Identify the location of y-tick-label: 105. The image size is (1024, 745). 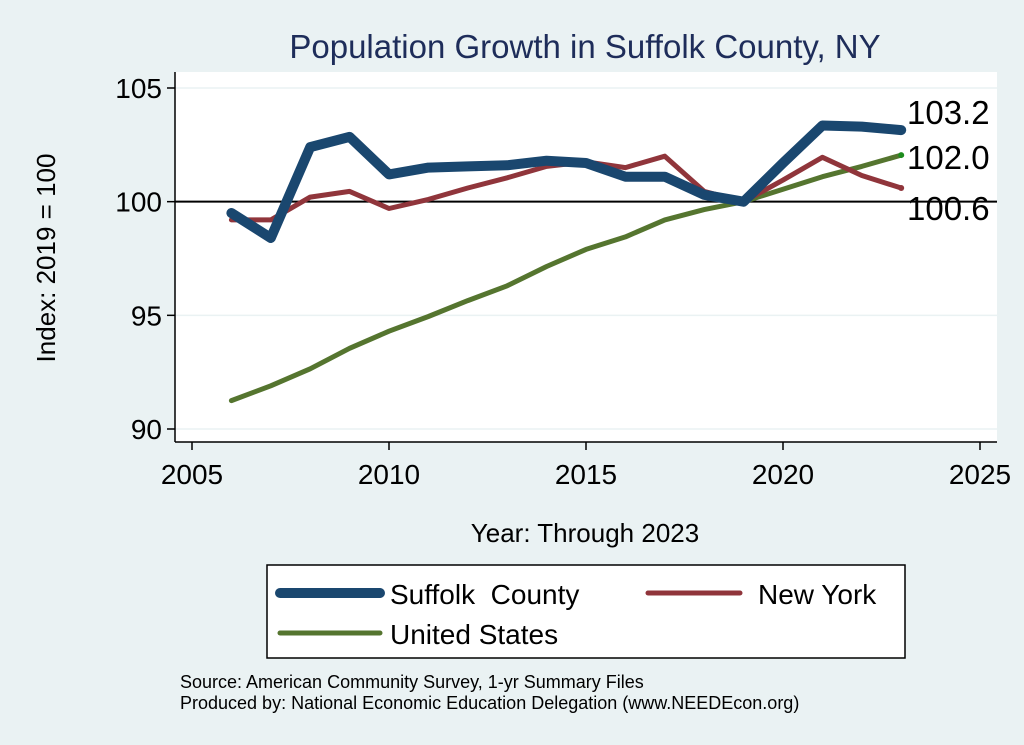
(138, 88).